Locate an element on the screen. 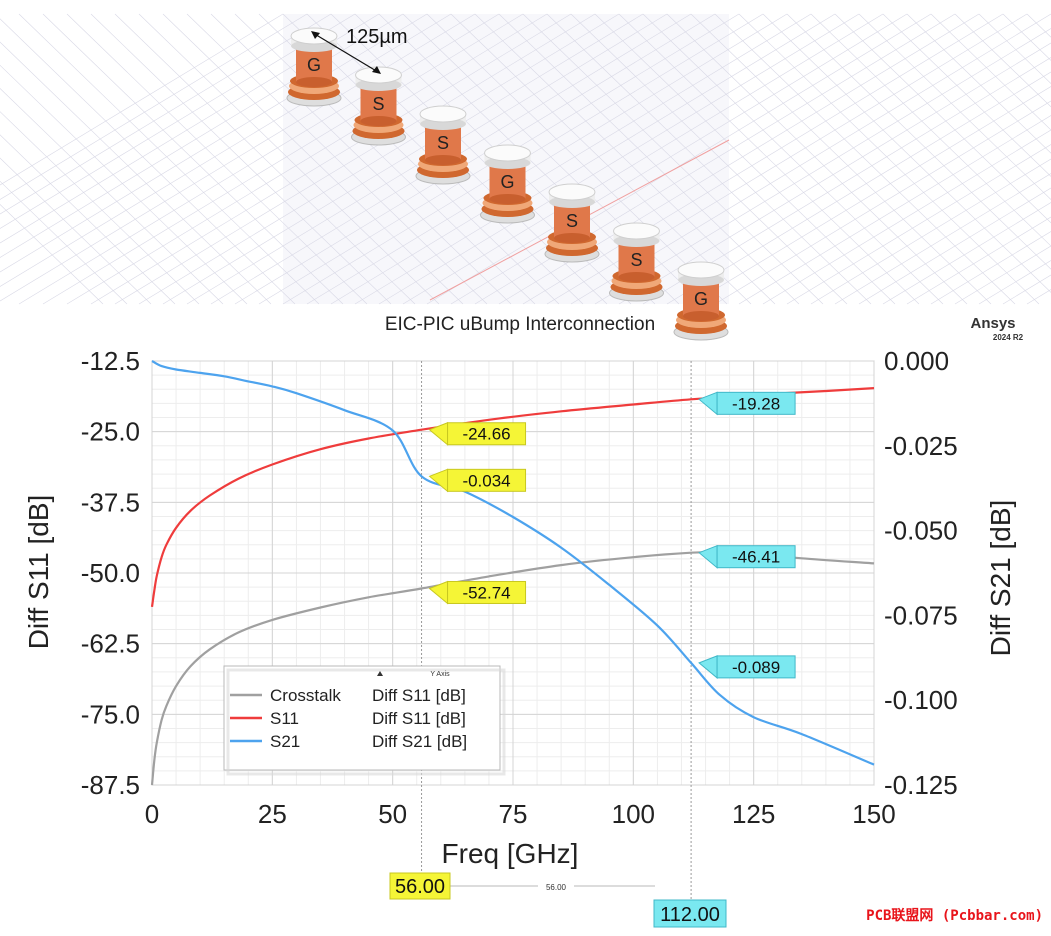 The height and width of the screenshot is (936, 1051). bump-array: G S S G S S G is located at coordinates (507, 184).